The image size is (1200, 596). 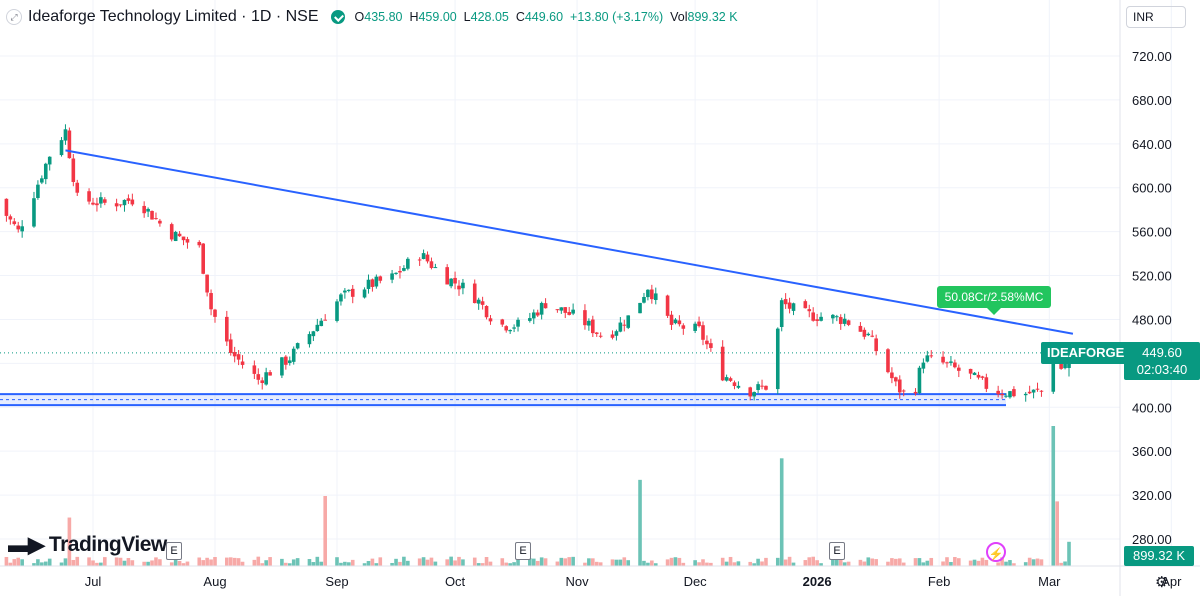 I want to click on price-tick-label: 480.00, so click(x=1152, y=319).